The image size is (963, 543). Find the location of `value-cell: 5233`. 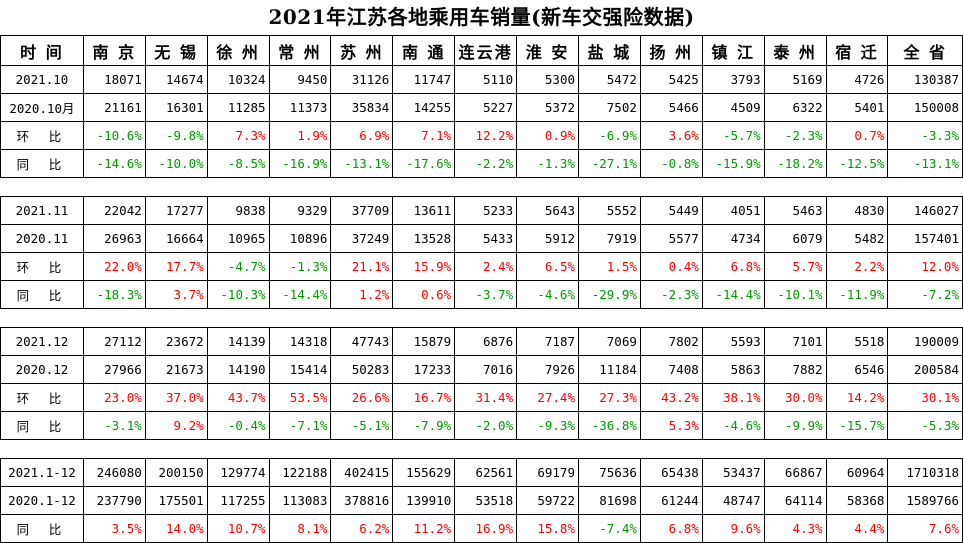

value-cell: 5233 is located at coordinates (486, 210).